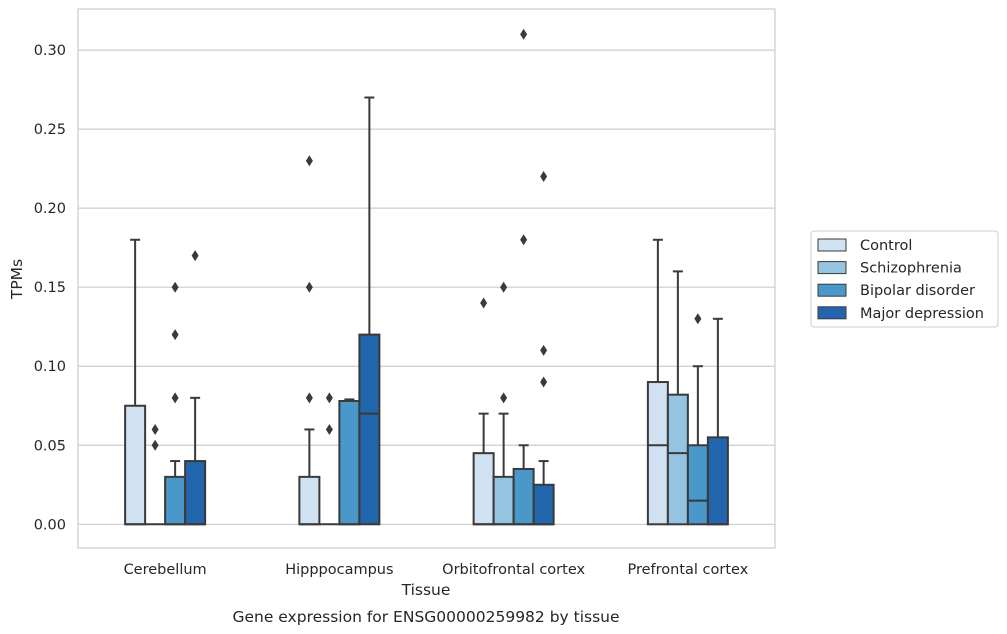 This screenshot has height=634, width=1007. Describe the element at coordinates (687, 570) in the screenshot. I see `x-tick-label: Prefrontal cortex` at that location.